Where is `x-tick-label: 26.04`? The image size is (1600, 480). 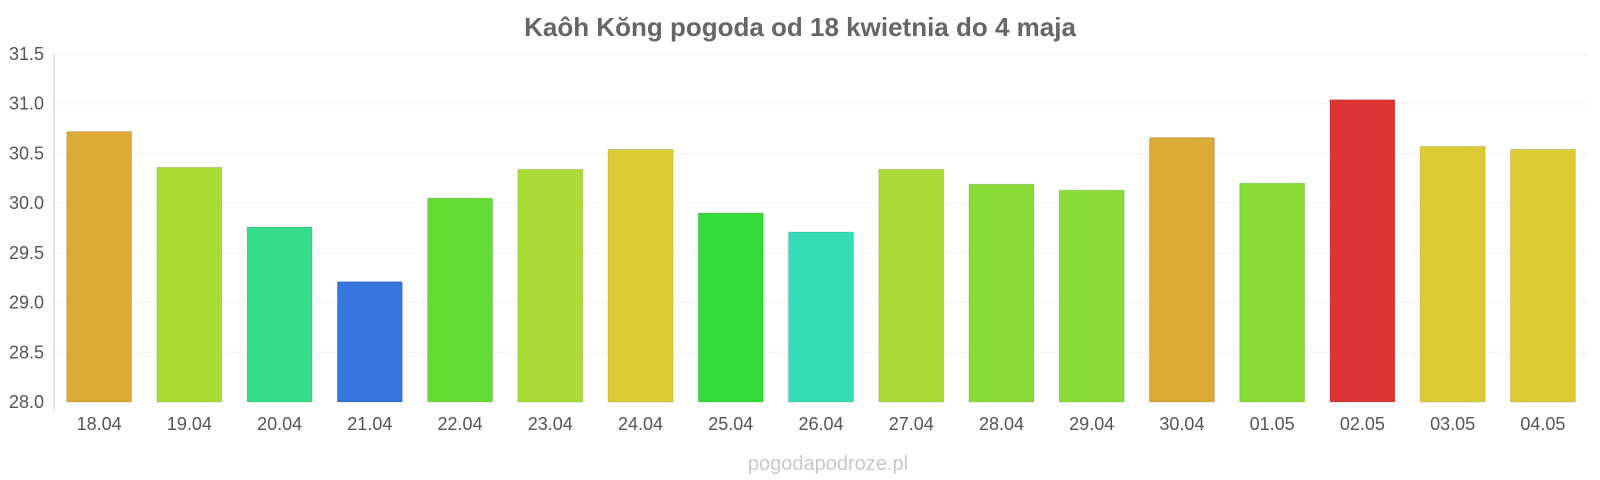
x-tick-label: 26.04 is located at coordinates (820, 424).